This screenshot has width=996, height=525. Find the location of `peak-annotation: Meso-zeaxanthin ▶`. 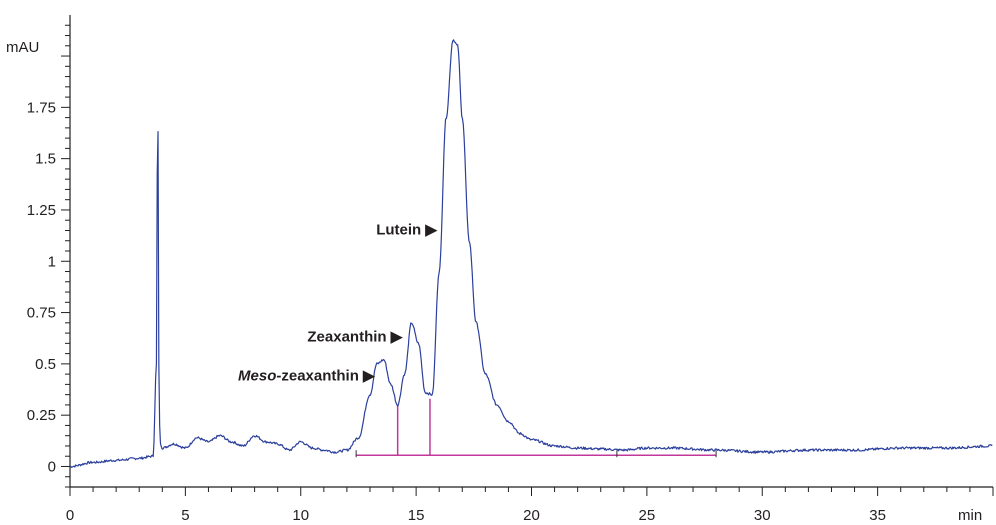

peak-annotation: Meso-zeaxanthin ▶ is located at coordinates (307, 375).